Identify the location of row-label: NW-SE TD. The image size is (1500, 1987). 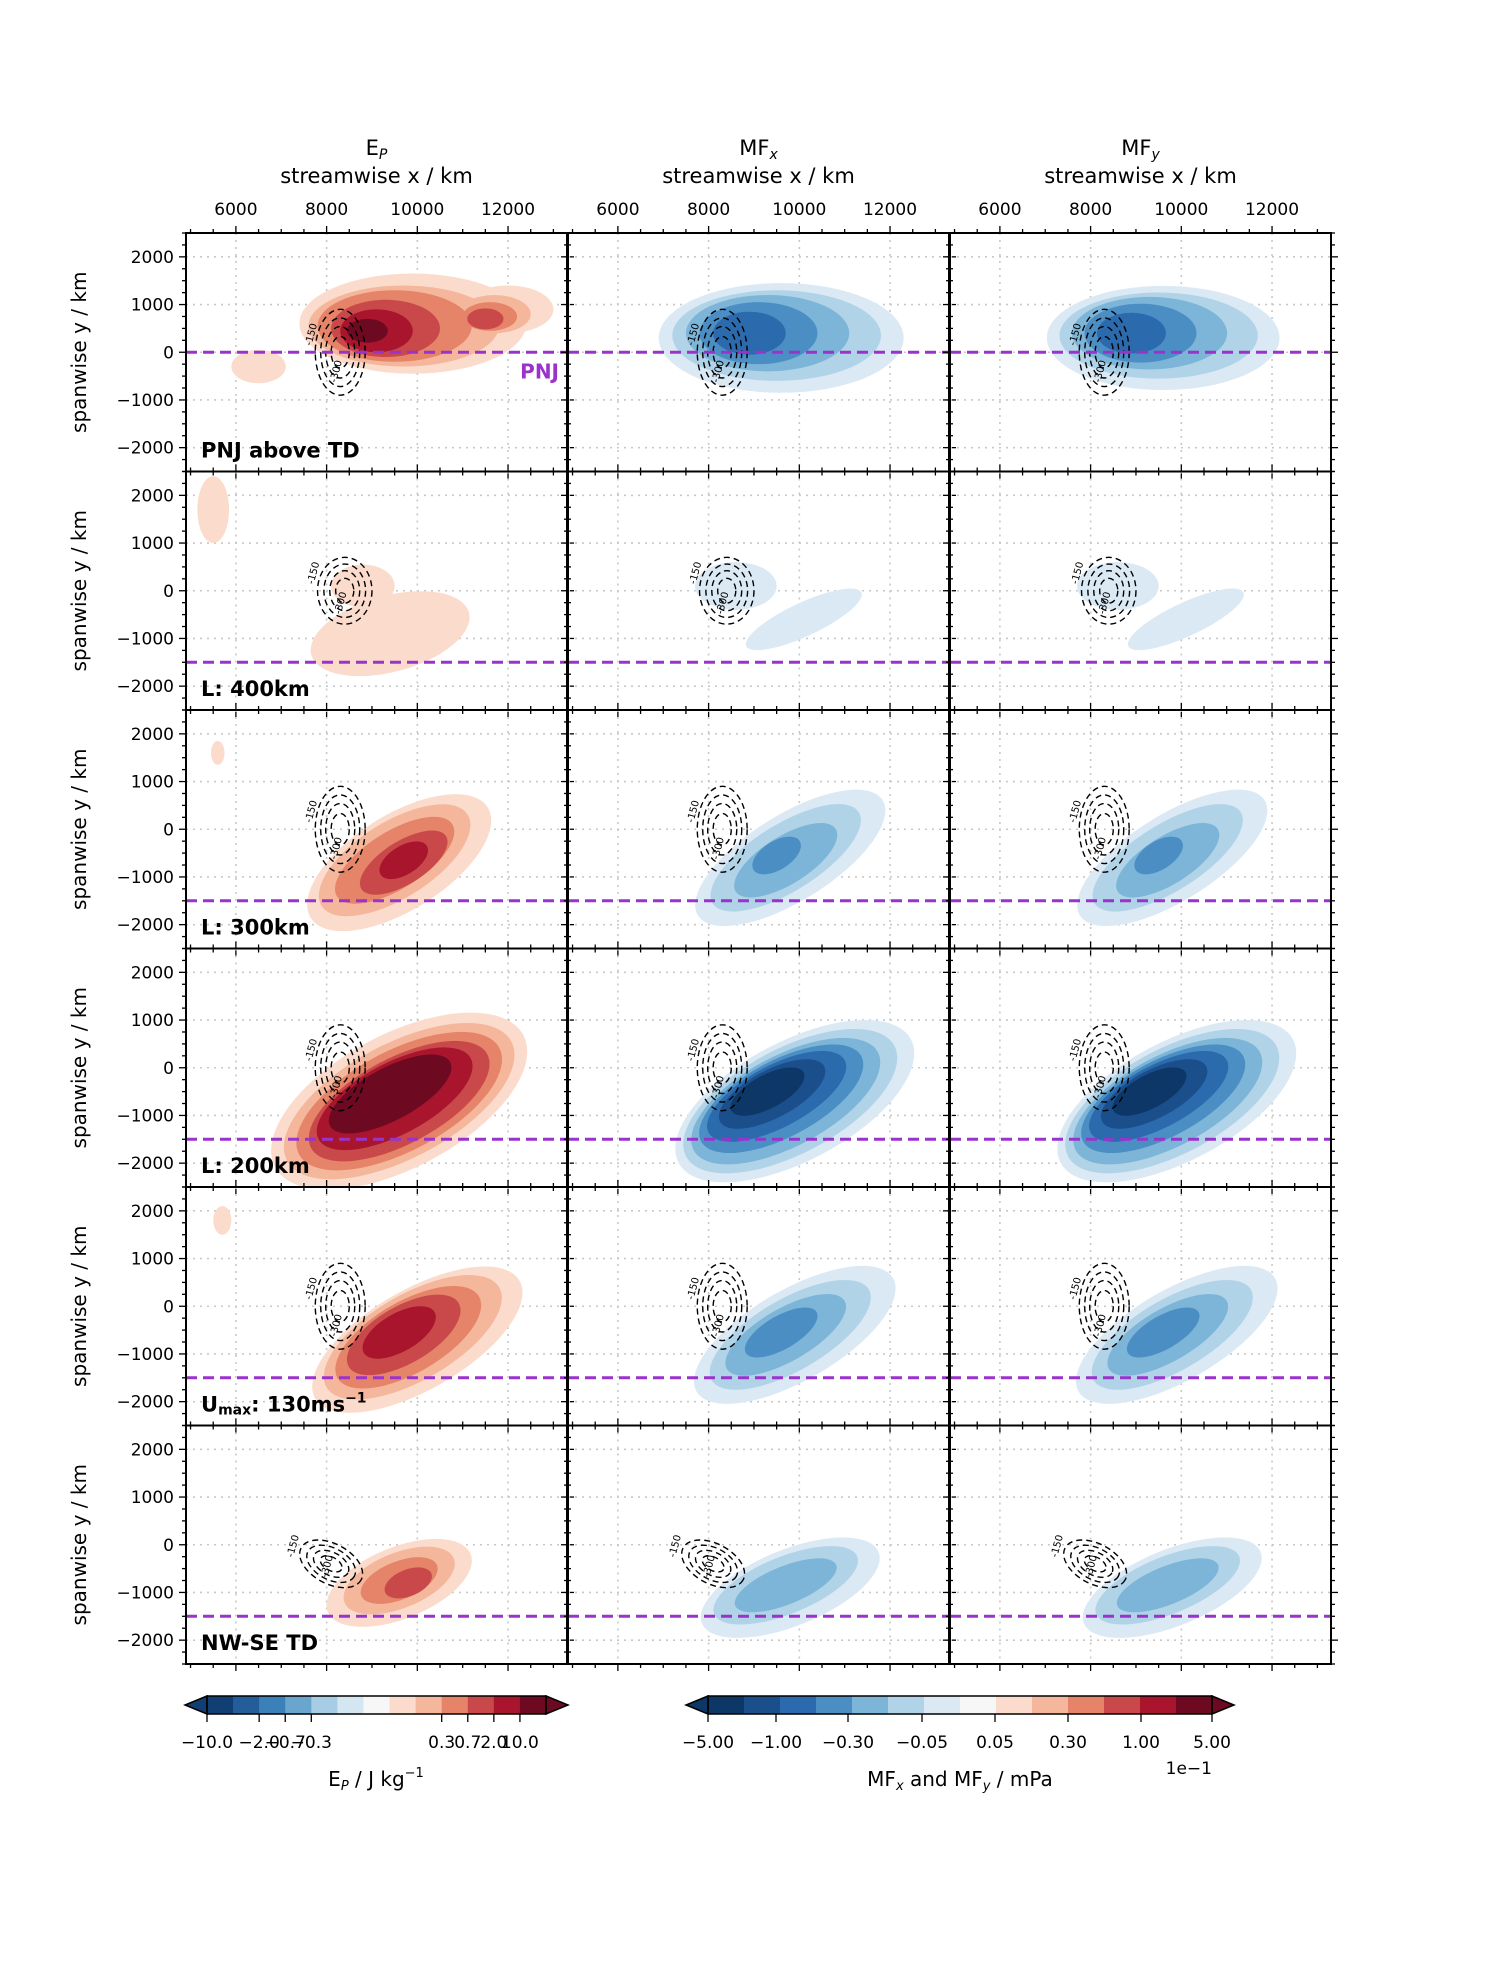
(259, 1643).